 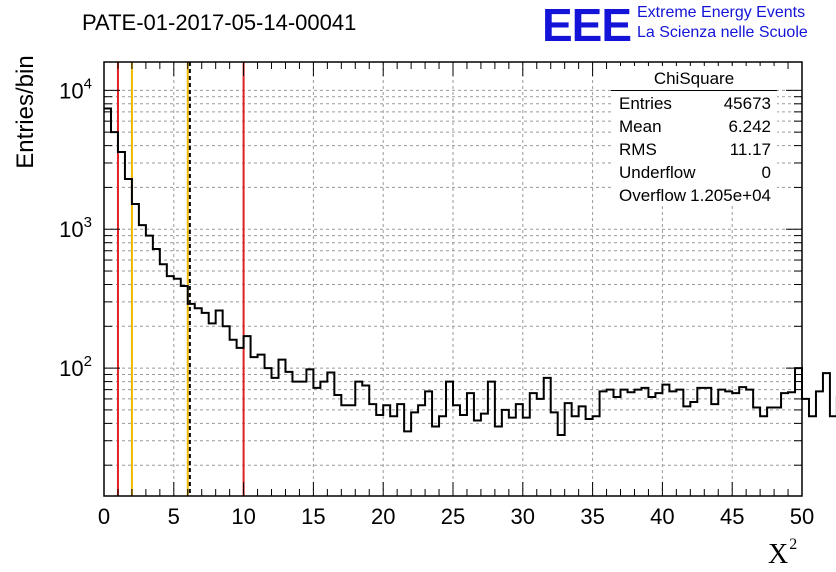 What do you see at coordinates (694, 125) in the screenshot?
I see `stats-row-mean: Mean 6.242` at bounding box center [694, 125].